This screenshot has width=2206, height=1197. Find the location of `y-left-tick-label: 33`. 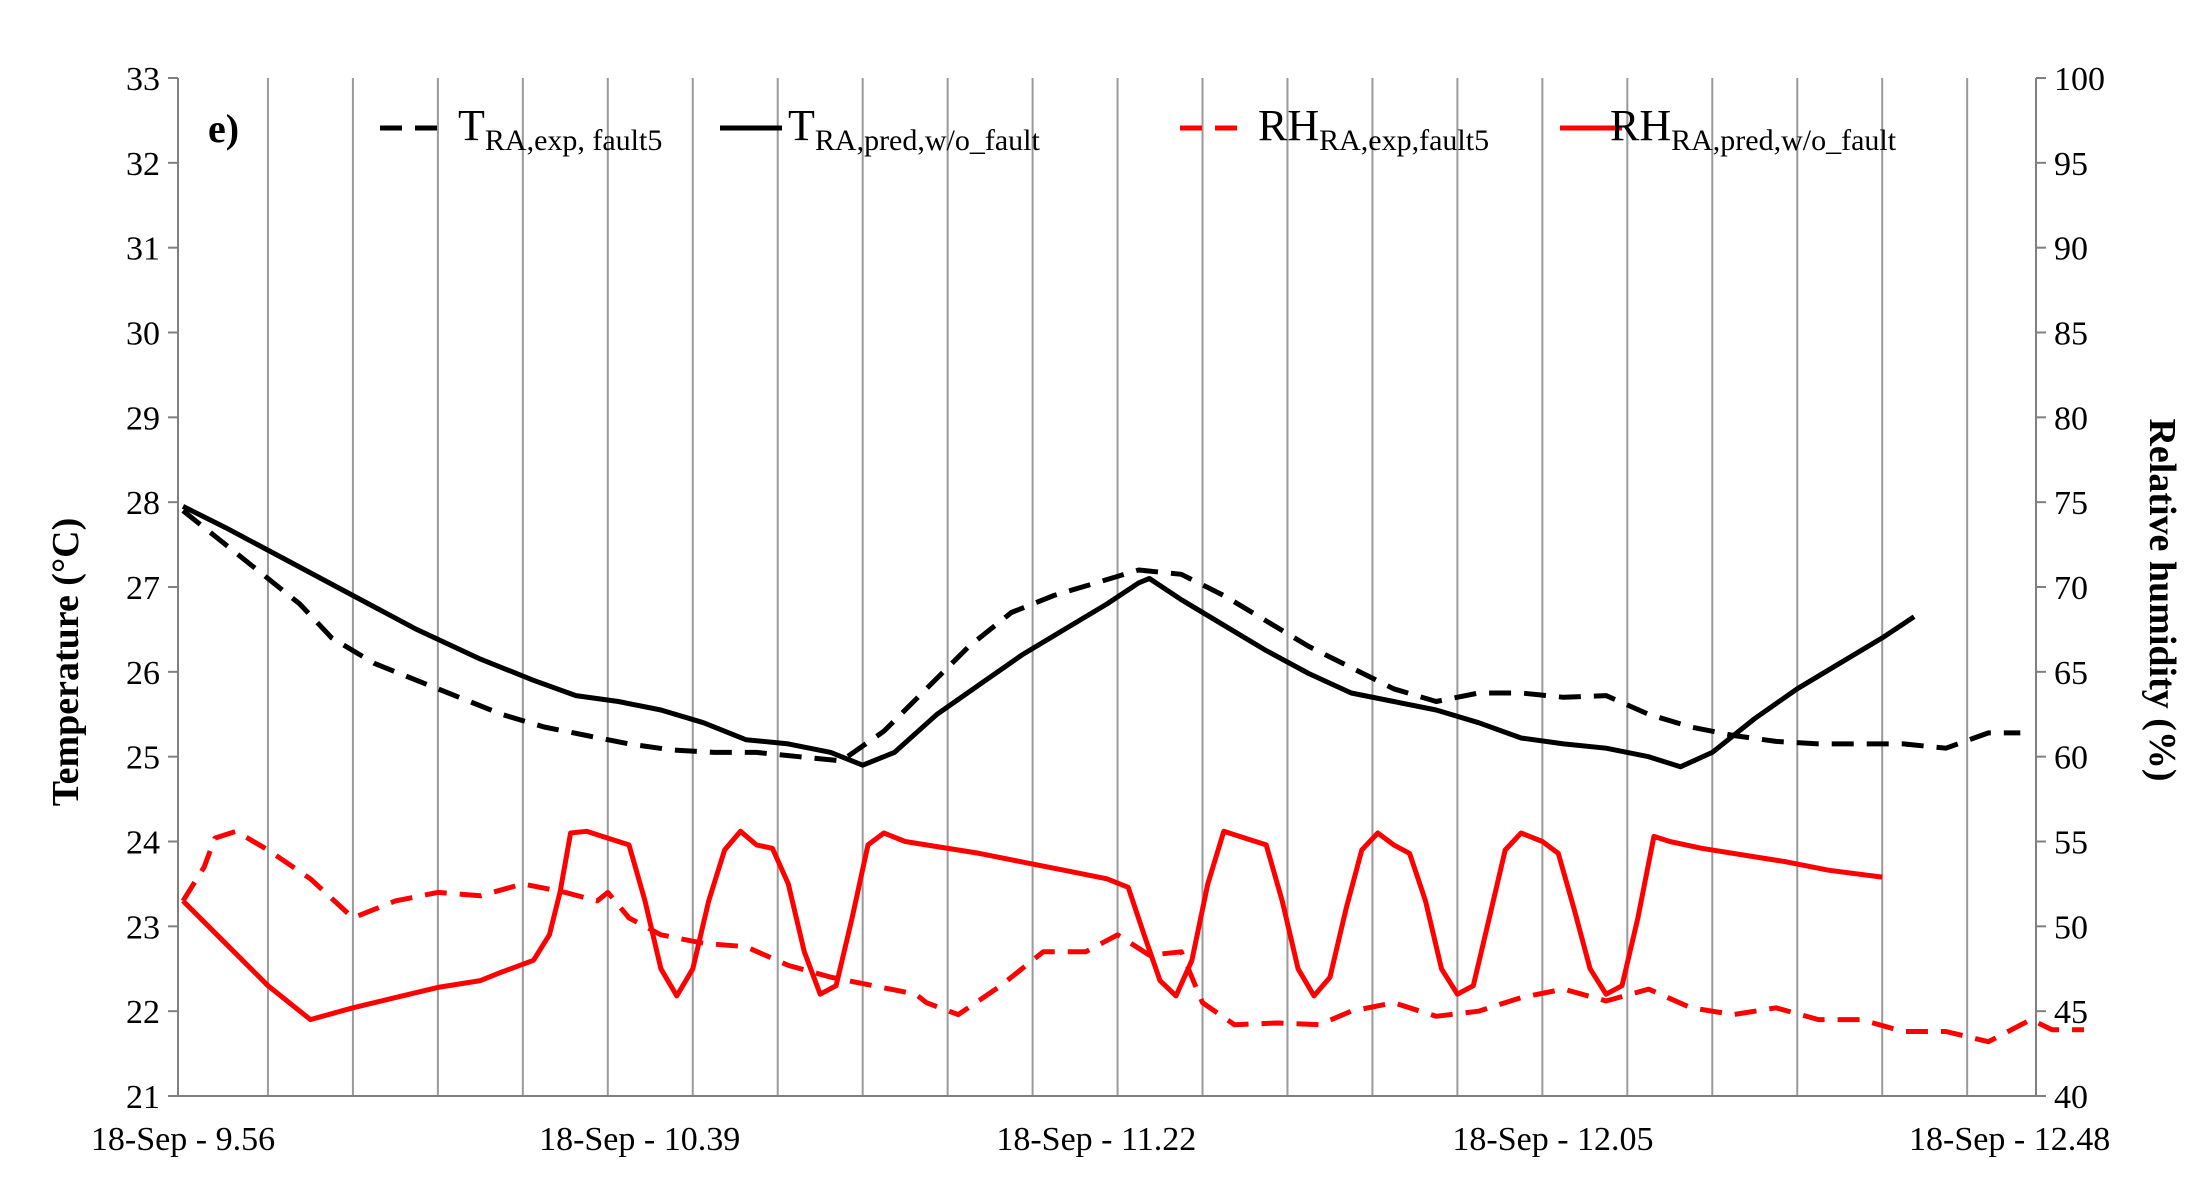

y-left-tick-label: 33 is located at coordinates (143, 79).